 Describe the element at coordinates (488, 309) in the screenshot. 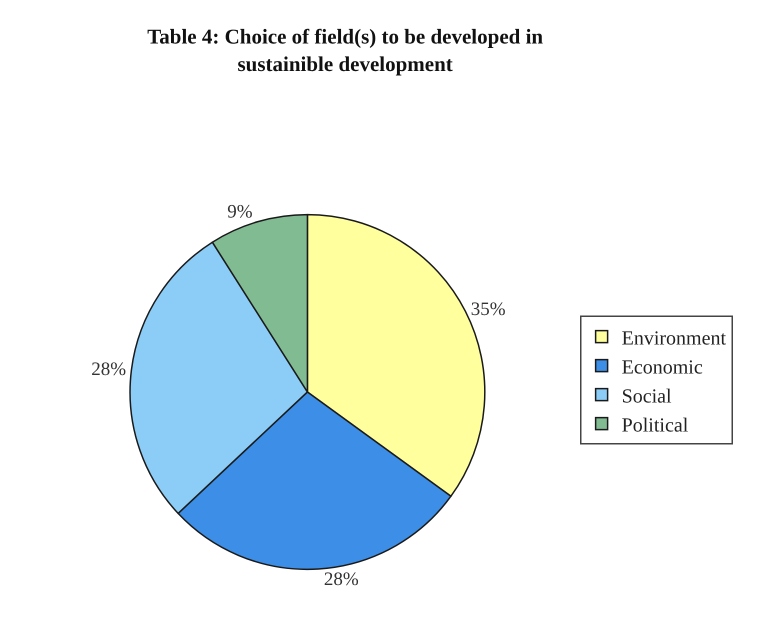

I see `data-label: 35%` at that location.